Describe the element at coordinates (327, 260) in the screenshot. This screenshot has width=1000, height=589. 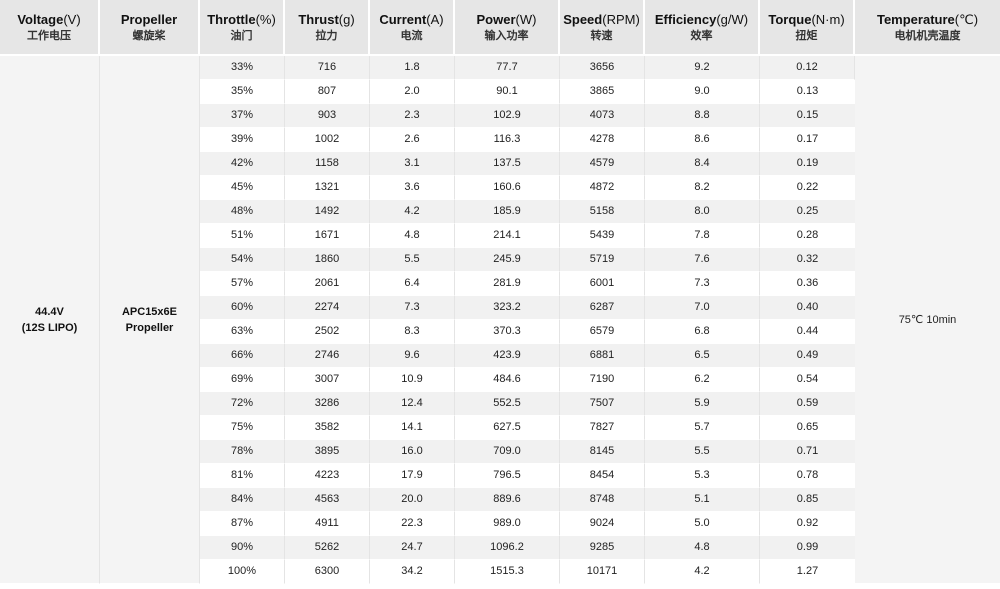
I see `thrust-cell: 1860` at that location.